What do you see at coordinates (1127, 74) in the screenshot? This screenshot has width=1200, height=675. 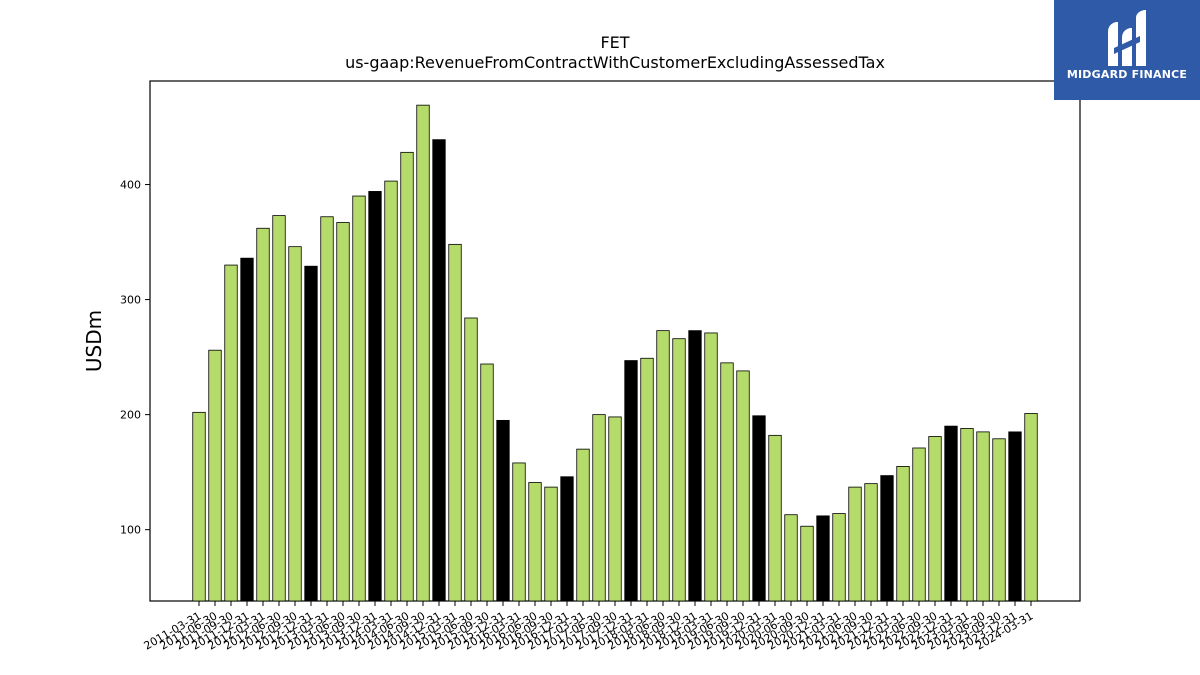 I see `logo-text: MIDGARD FINANCE` at bounding box center [1127, 74].